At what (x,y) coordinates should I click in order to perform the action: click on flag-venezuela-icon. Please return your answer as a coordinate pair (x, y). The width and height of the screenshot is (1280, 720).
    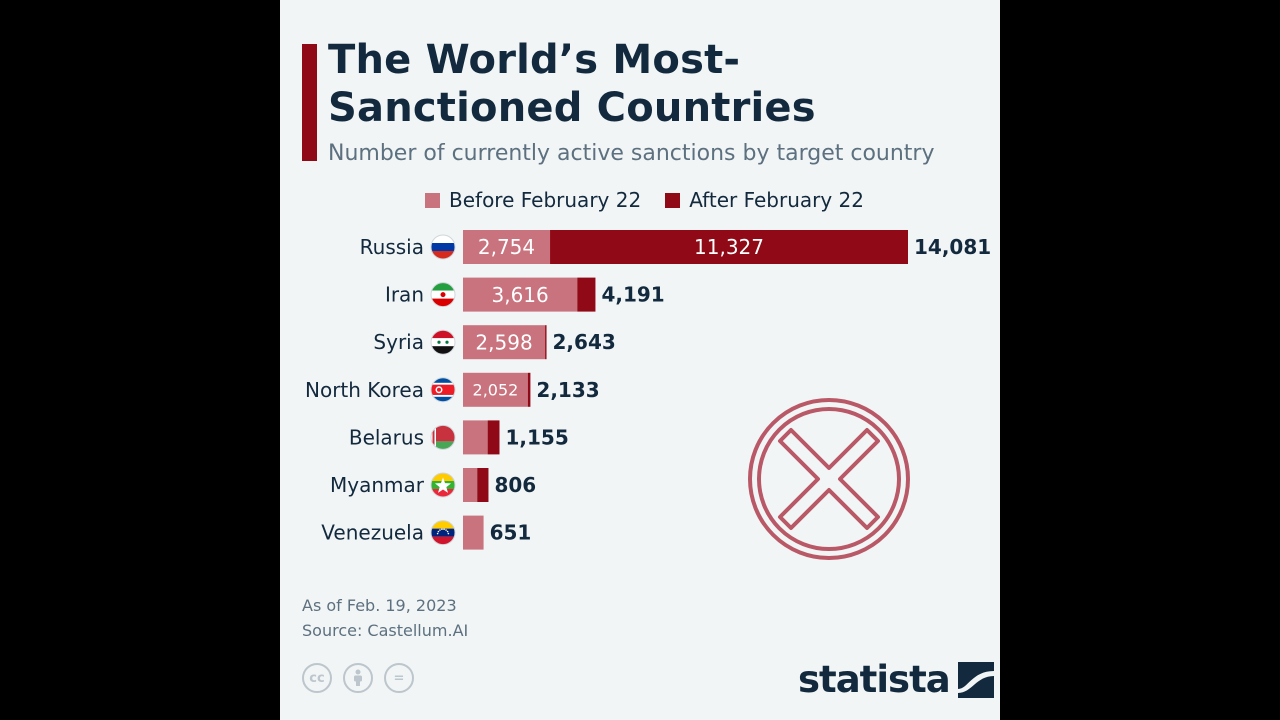
    Looking at the image, I should click on (443, 533).